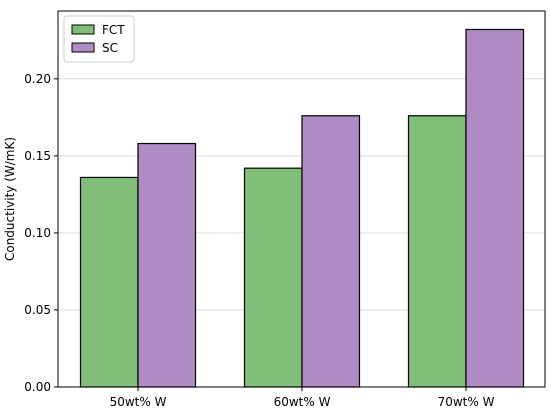 The height and width of the screenshot is (412, 550). What do you see at coordinates (138, 402) in the screenshot?
I see `x-tick-label: 50wt% W` at bounding box center [138, 402].